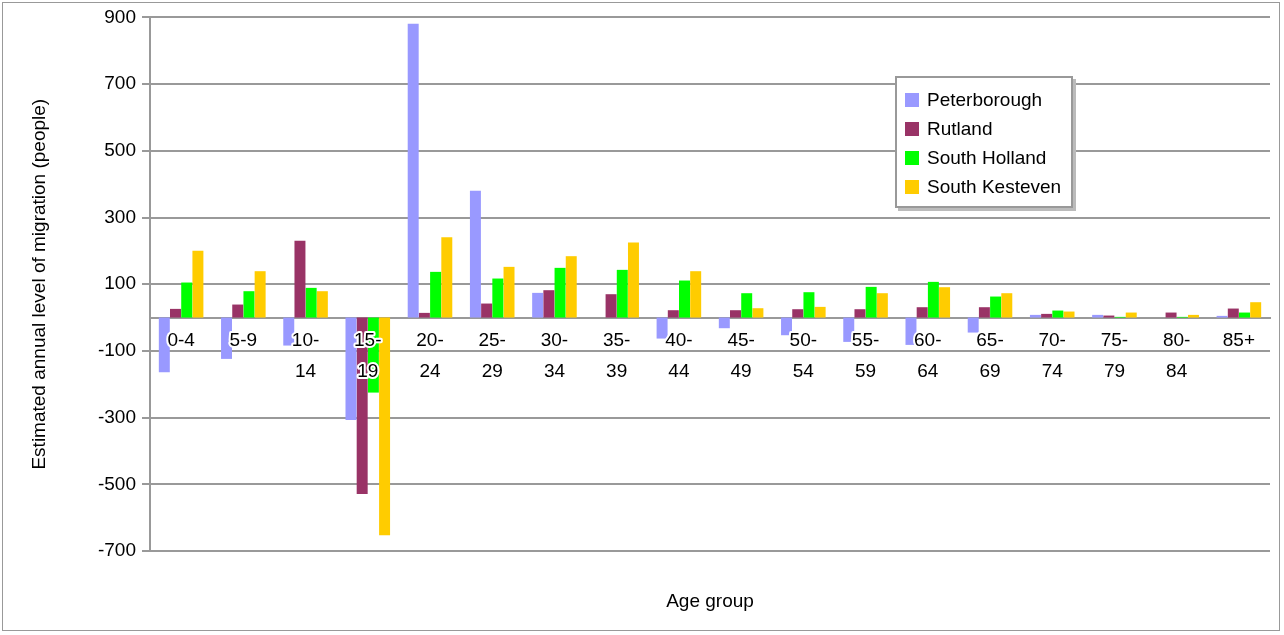 This screenshot has width=1284, height=635. Describe the element at coordinates (492, 355) in the screenshot. I see `x-tick-label: 25-29` at that location.